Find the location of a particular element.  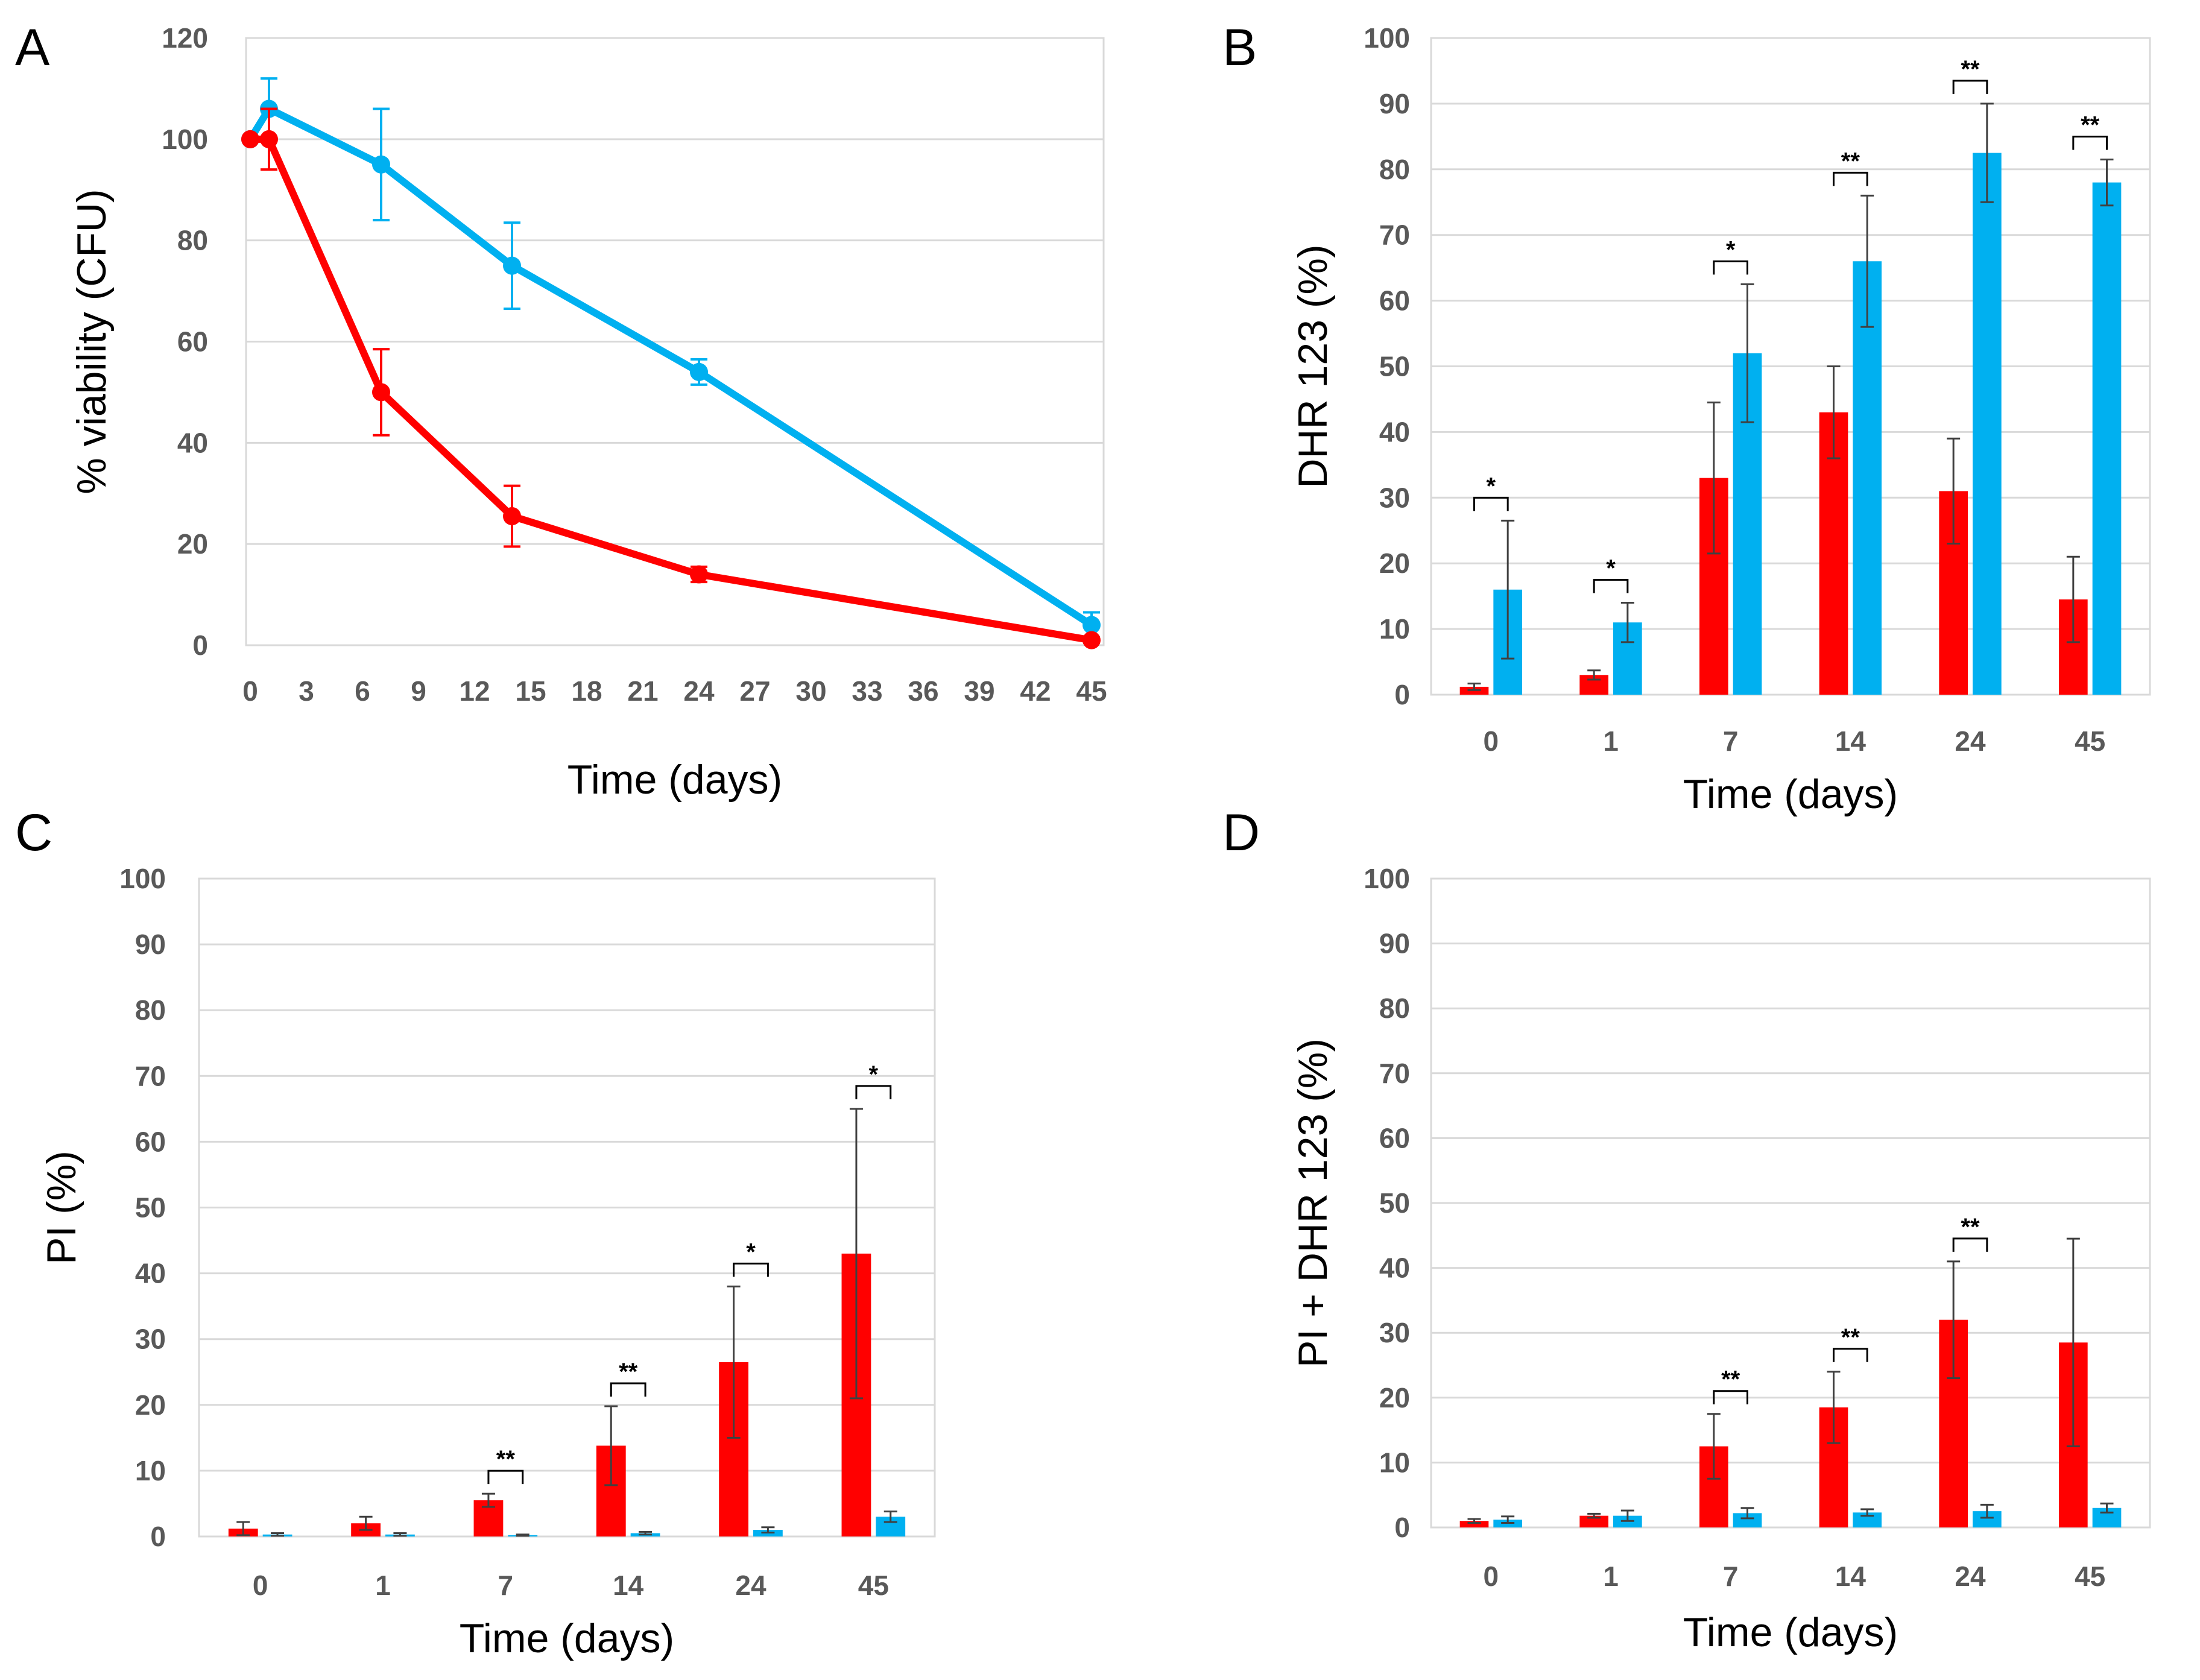

y-tick-label: 100 is located at coordinates (185, 139).